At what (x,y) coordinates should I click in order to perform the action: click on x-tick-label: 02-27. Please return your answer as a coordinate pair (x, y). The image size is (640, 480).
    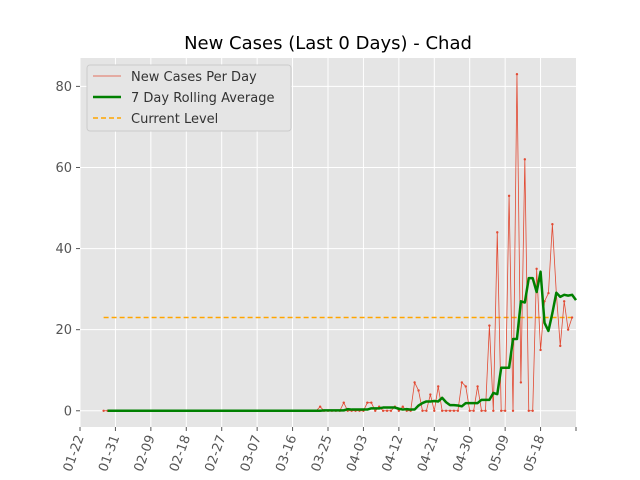
    Looking at the image, I should click on (215, 453).